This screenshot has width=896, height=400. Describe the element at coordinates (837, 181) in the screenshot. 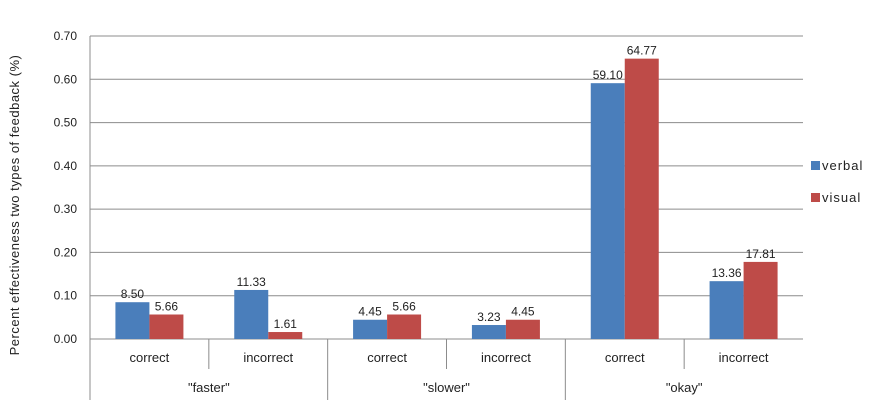

I see `legend: verbal visual` at that location.